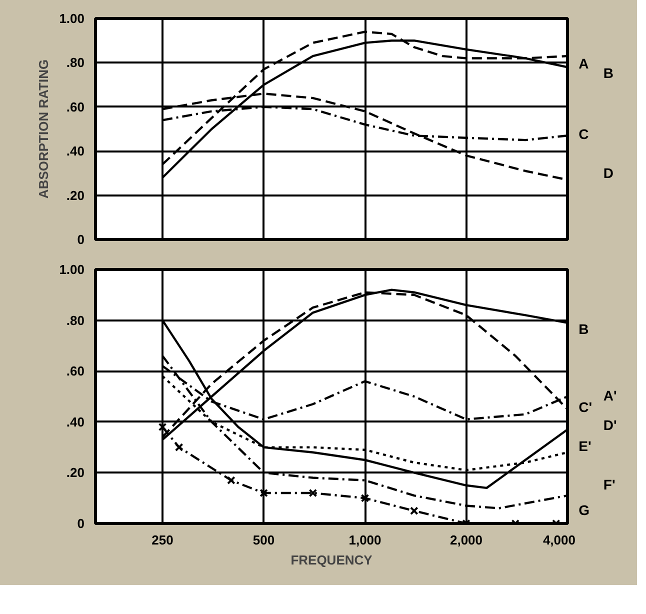  What do you see at coordinates (585, 446) in the screenshot?
I see `series-label: E'` at bounding box center [585, 446].